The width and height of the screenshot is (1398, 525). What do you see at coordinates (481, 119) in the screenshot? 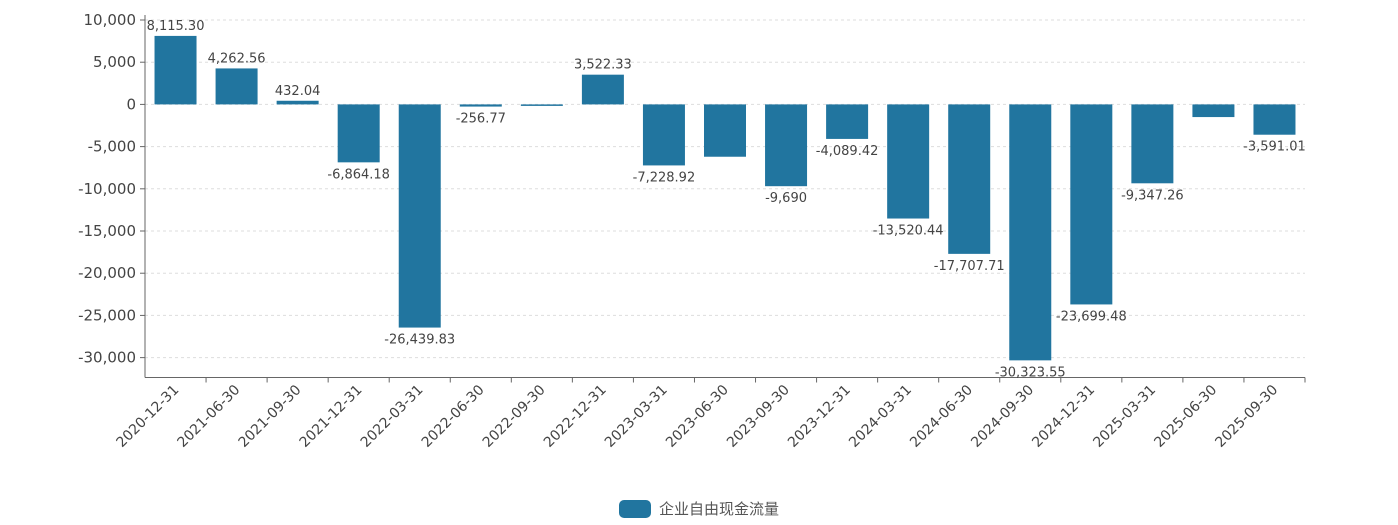
I see `data-label: -256.77` at bounding box center [481, 119].